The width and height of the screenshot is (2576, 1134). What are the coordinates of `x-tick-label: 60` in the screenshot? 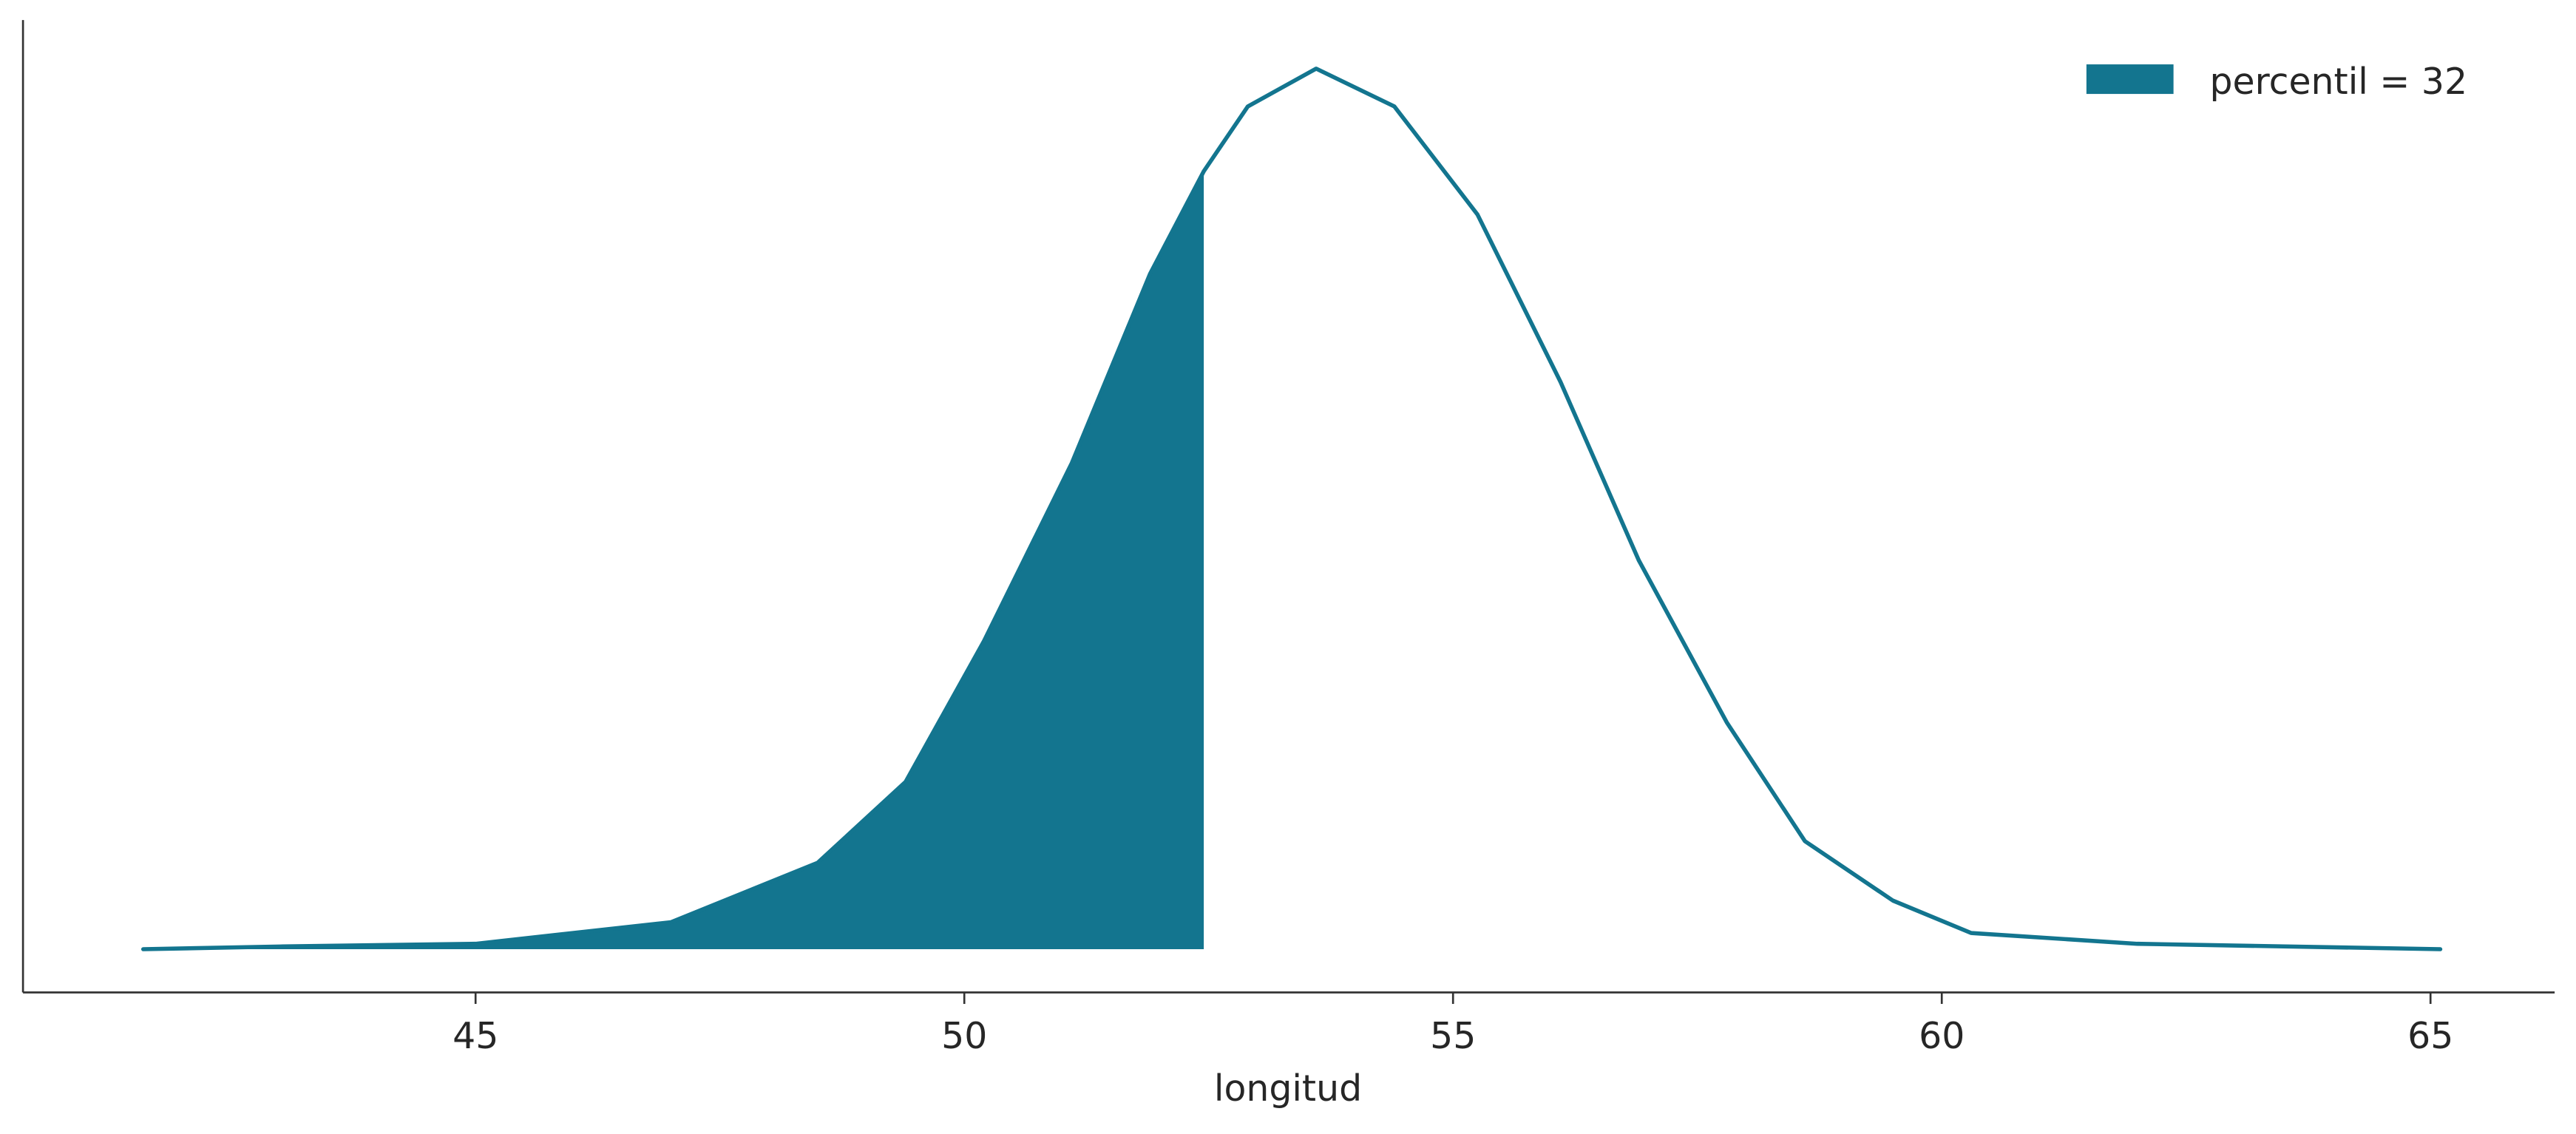 It's located at (1942, 1036).